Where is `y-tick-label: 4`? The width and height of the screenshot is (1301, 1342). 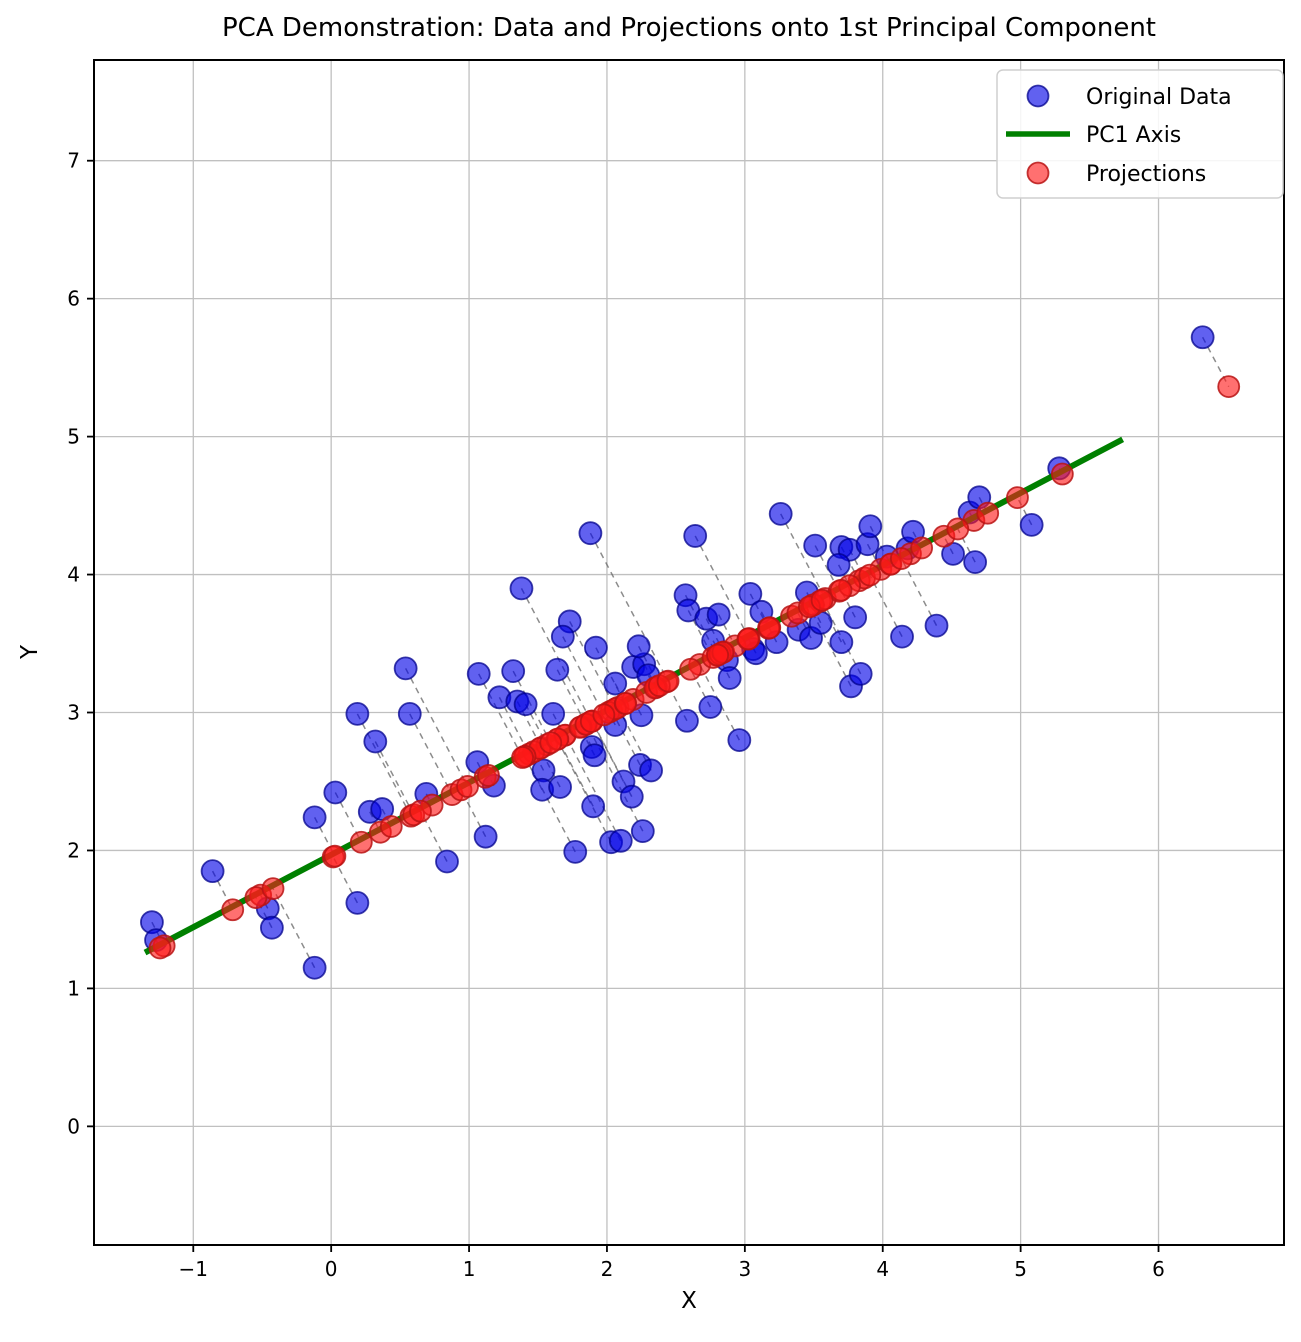
y-tick-label: 4 is located at coordinates (73, 575).